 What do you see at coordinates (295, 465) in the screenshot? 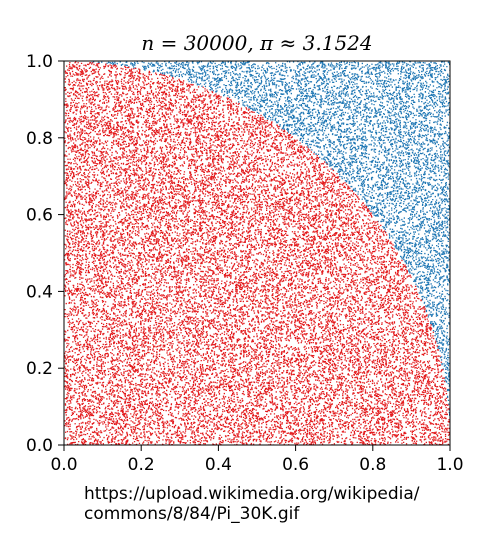
I see `x-tick-label: 0.6` at bounding box center [295, 465].